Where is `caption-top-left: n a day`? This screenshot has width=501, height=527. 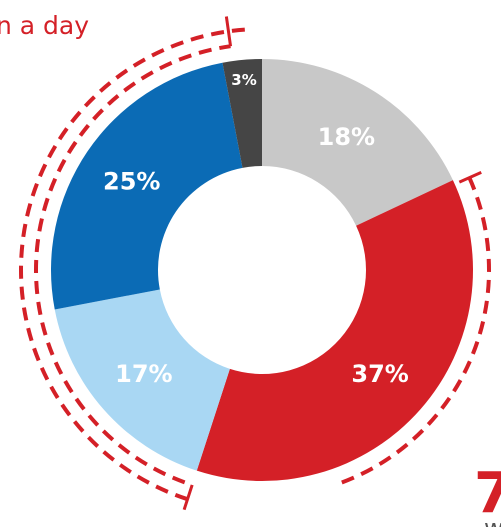 caption-top-left: n a day is located at coordinates (44, 25).